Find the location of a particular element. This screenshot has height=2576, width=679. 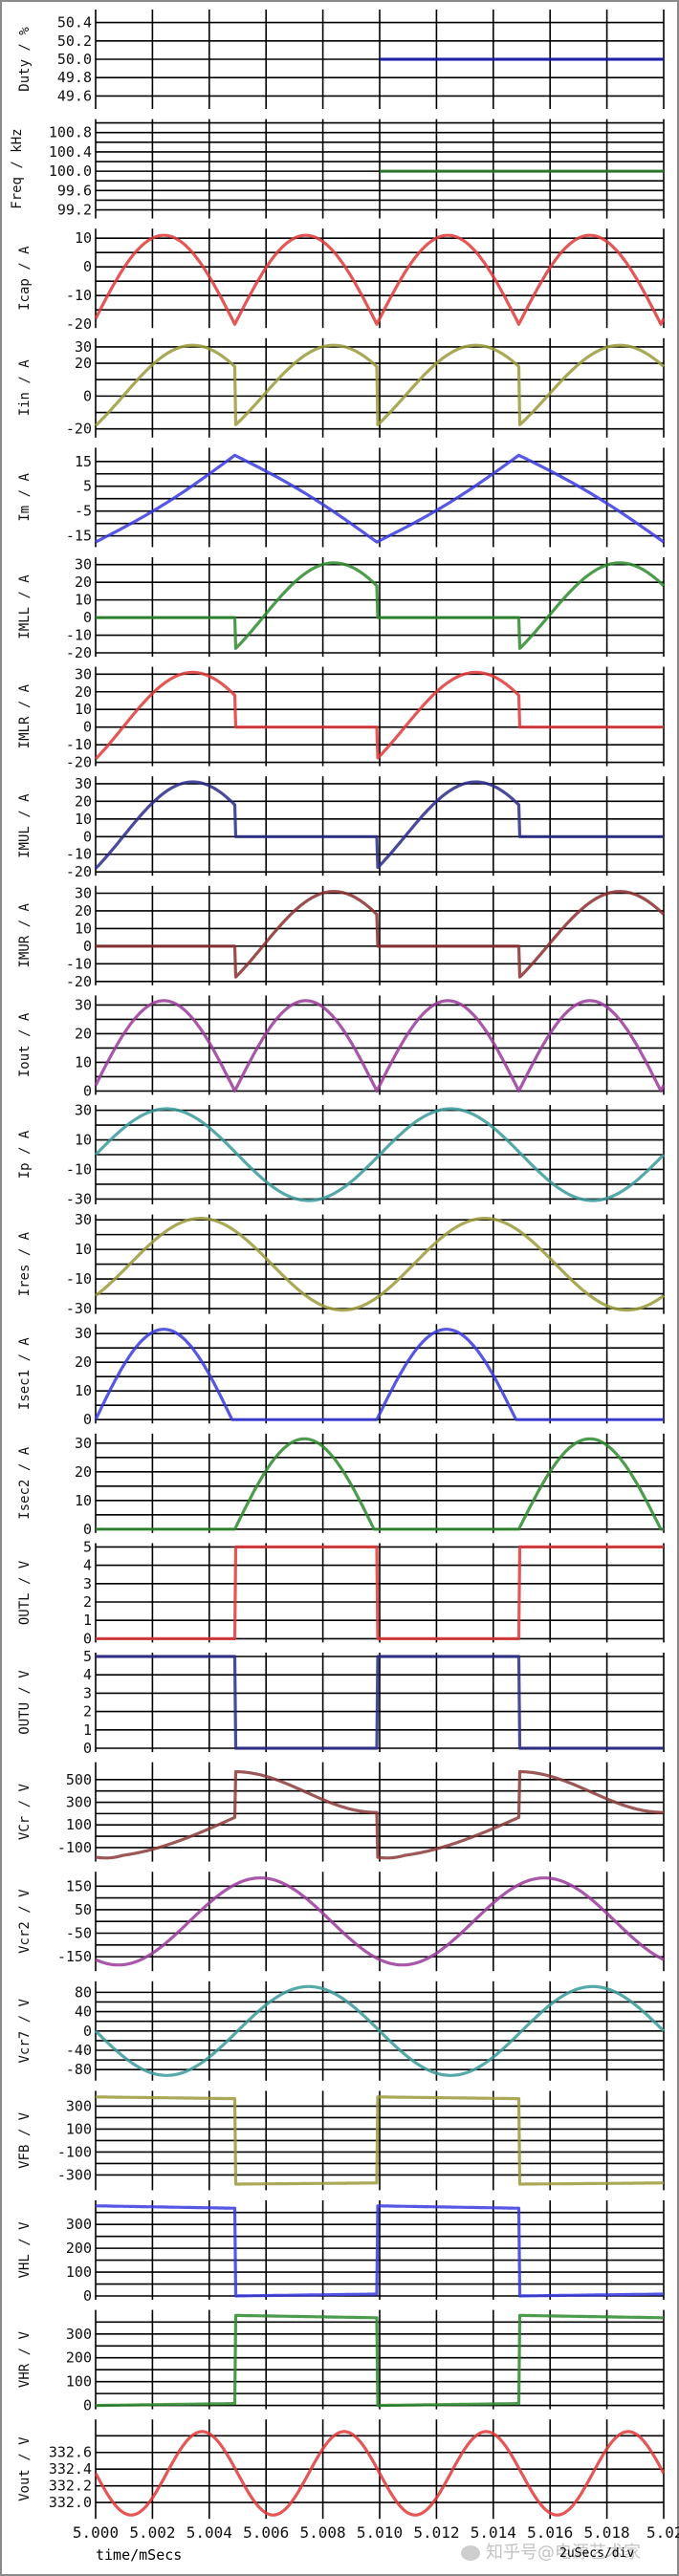

panel-ires: 30 10 -10 -30 Ires / A is located at coordinates (341, 1264).